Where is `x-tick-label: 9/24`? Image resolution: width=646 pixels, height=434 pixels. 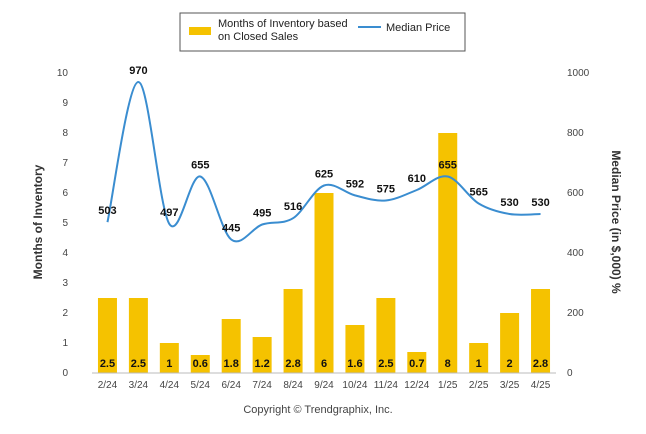
x-tick-label: 9/24 is located at coordinates (324, 385).